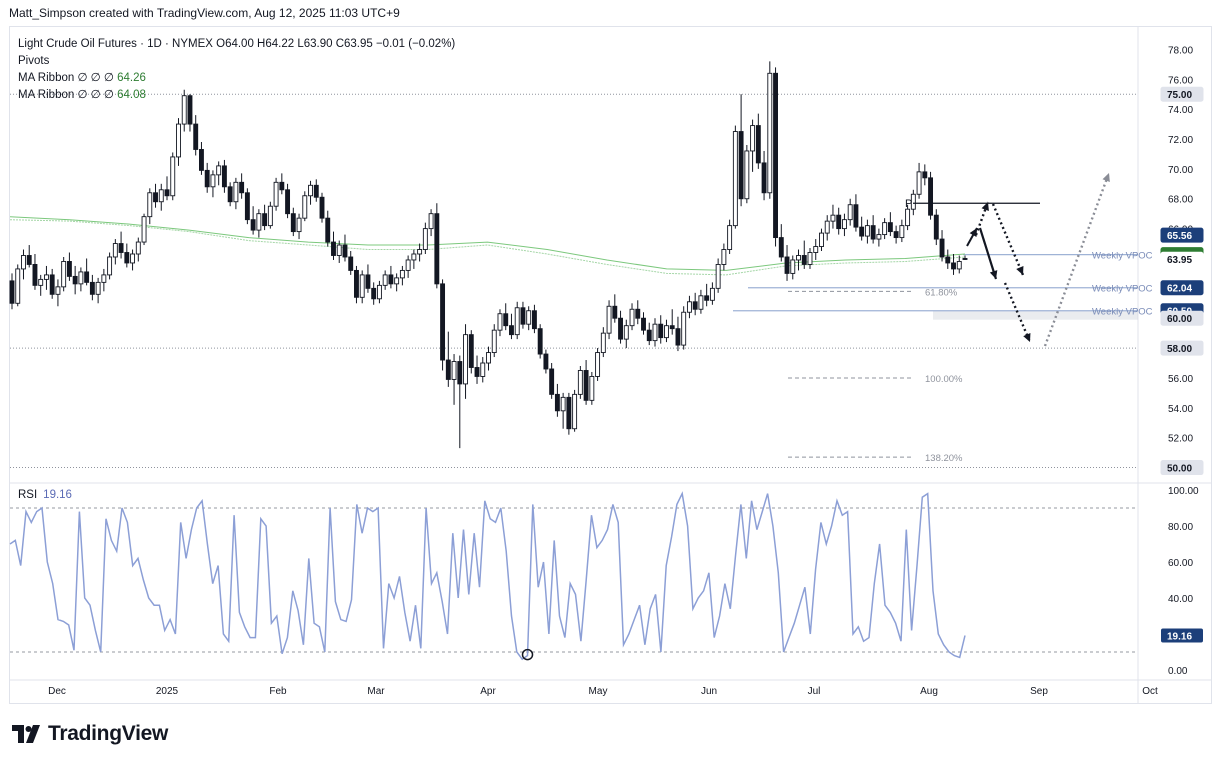 The height and width of the screenshot is (765, 1221). Describe the element at coordinates (929, 691) in the screenshot. I see `time-axis-tick: Aug` at that location.